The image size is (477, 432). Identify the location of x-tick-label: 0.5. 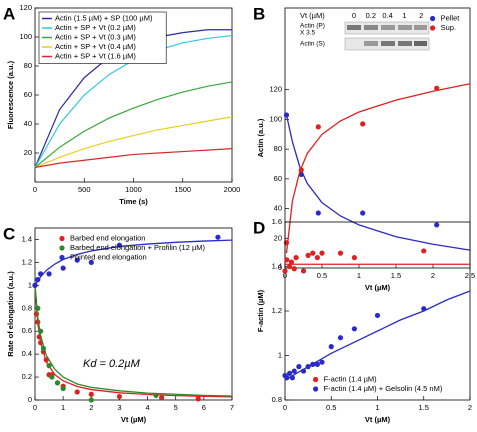
(322, 275).